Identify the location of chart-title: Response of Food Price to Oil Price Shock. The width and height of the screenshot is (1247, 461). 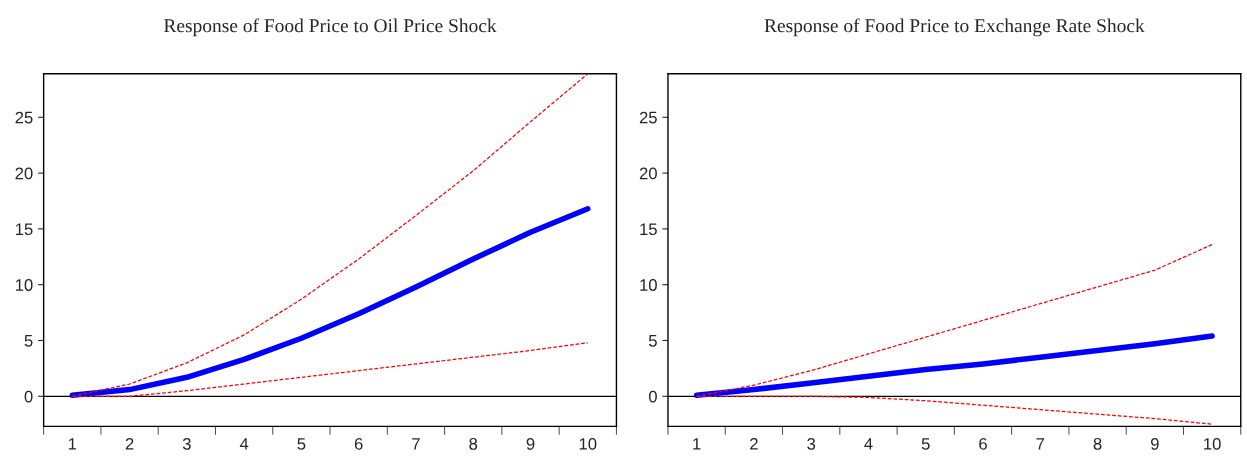
(330, 27).